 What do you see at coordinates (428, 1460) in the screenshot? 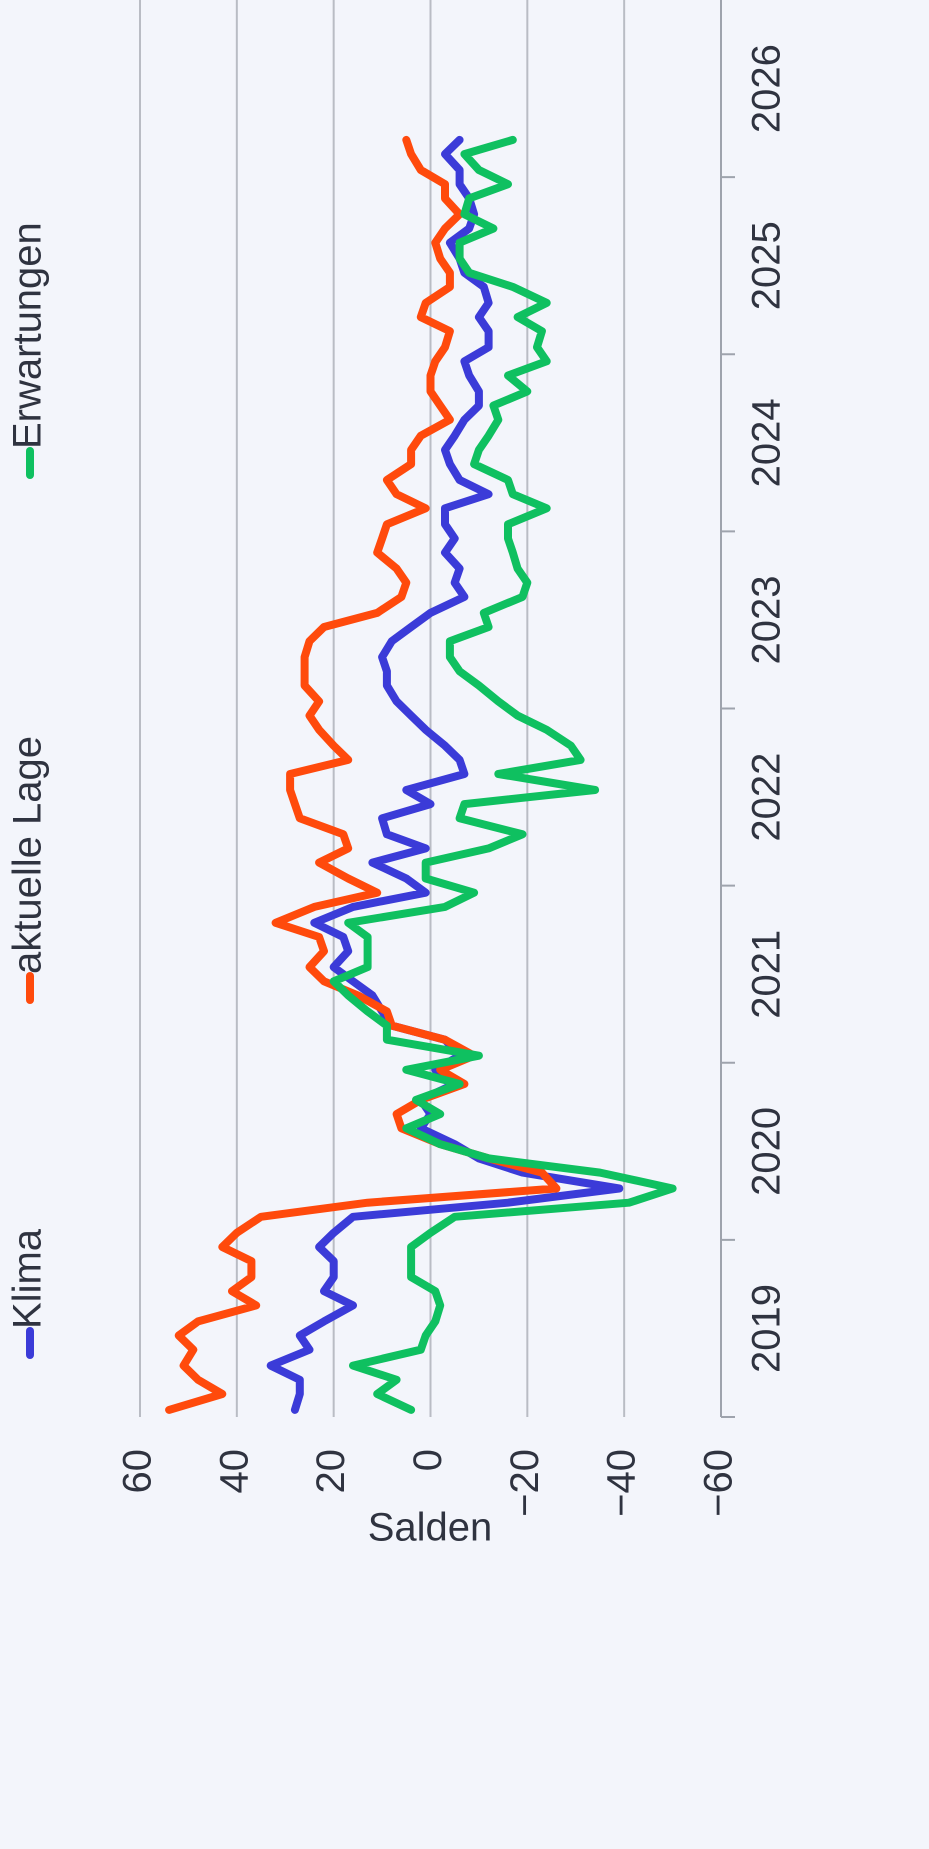
I see `y-tick-label: 0` at bounding box center [428, 1460].